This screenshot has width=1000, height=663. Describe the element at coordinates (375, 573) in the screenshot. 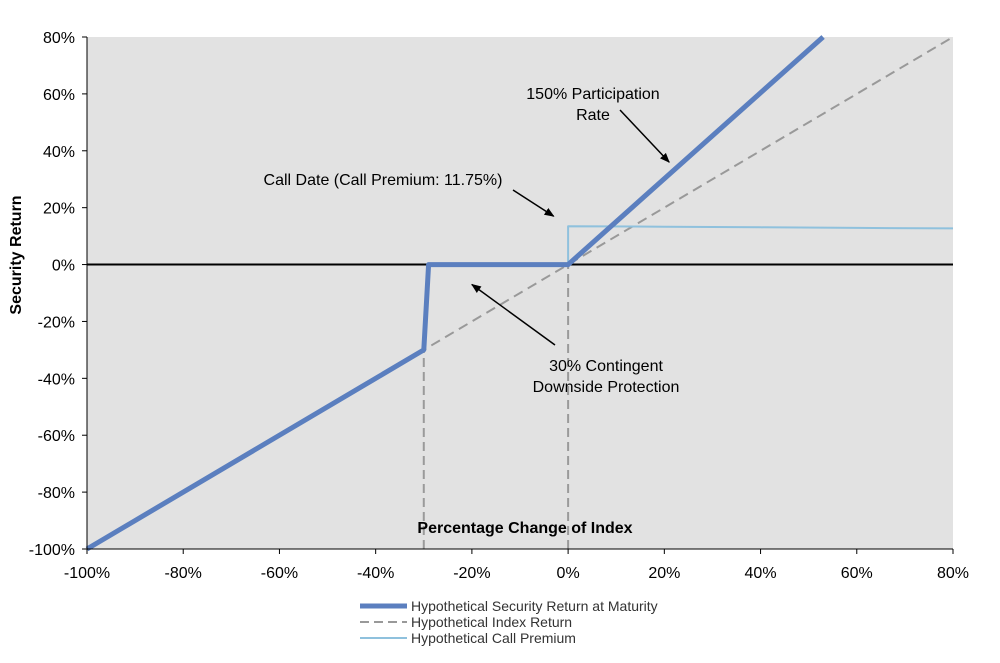

I see `x-tick-label: -40%` at that location.